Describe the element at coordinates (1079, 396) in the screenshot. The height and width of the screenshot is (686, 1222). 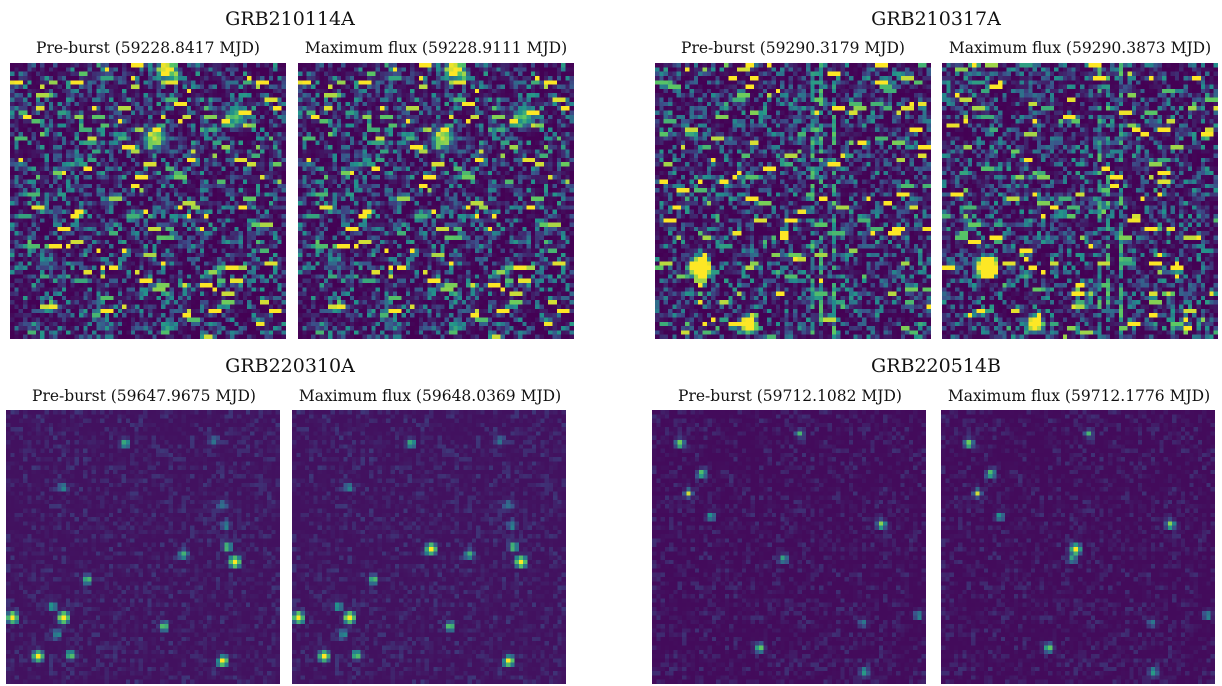
I see `panel-label-4b: Maximum flux (59712.1776 MJD)` at that location.